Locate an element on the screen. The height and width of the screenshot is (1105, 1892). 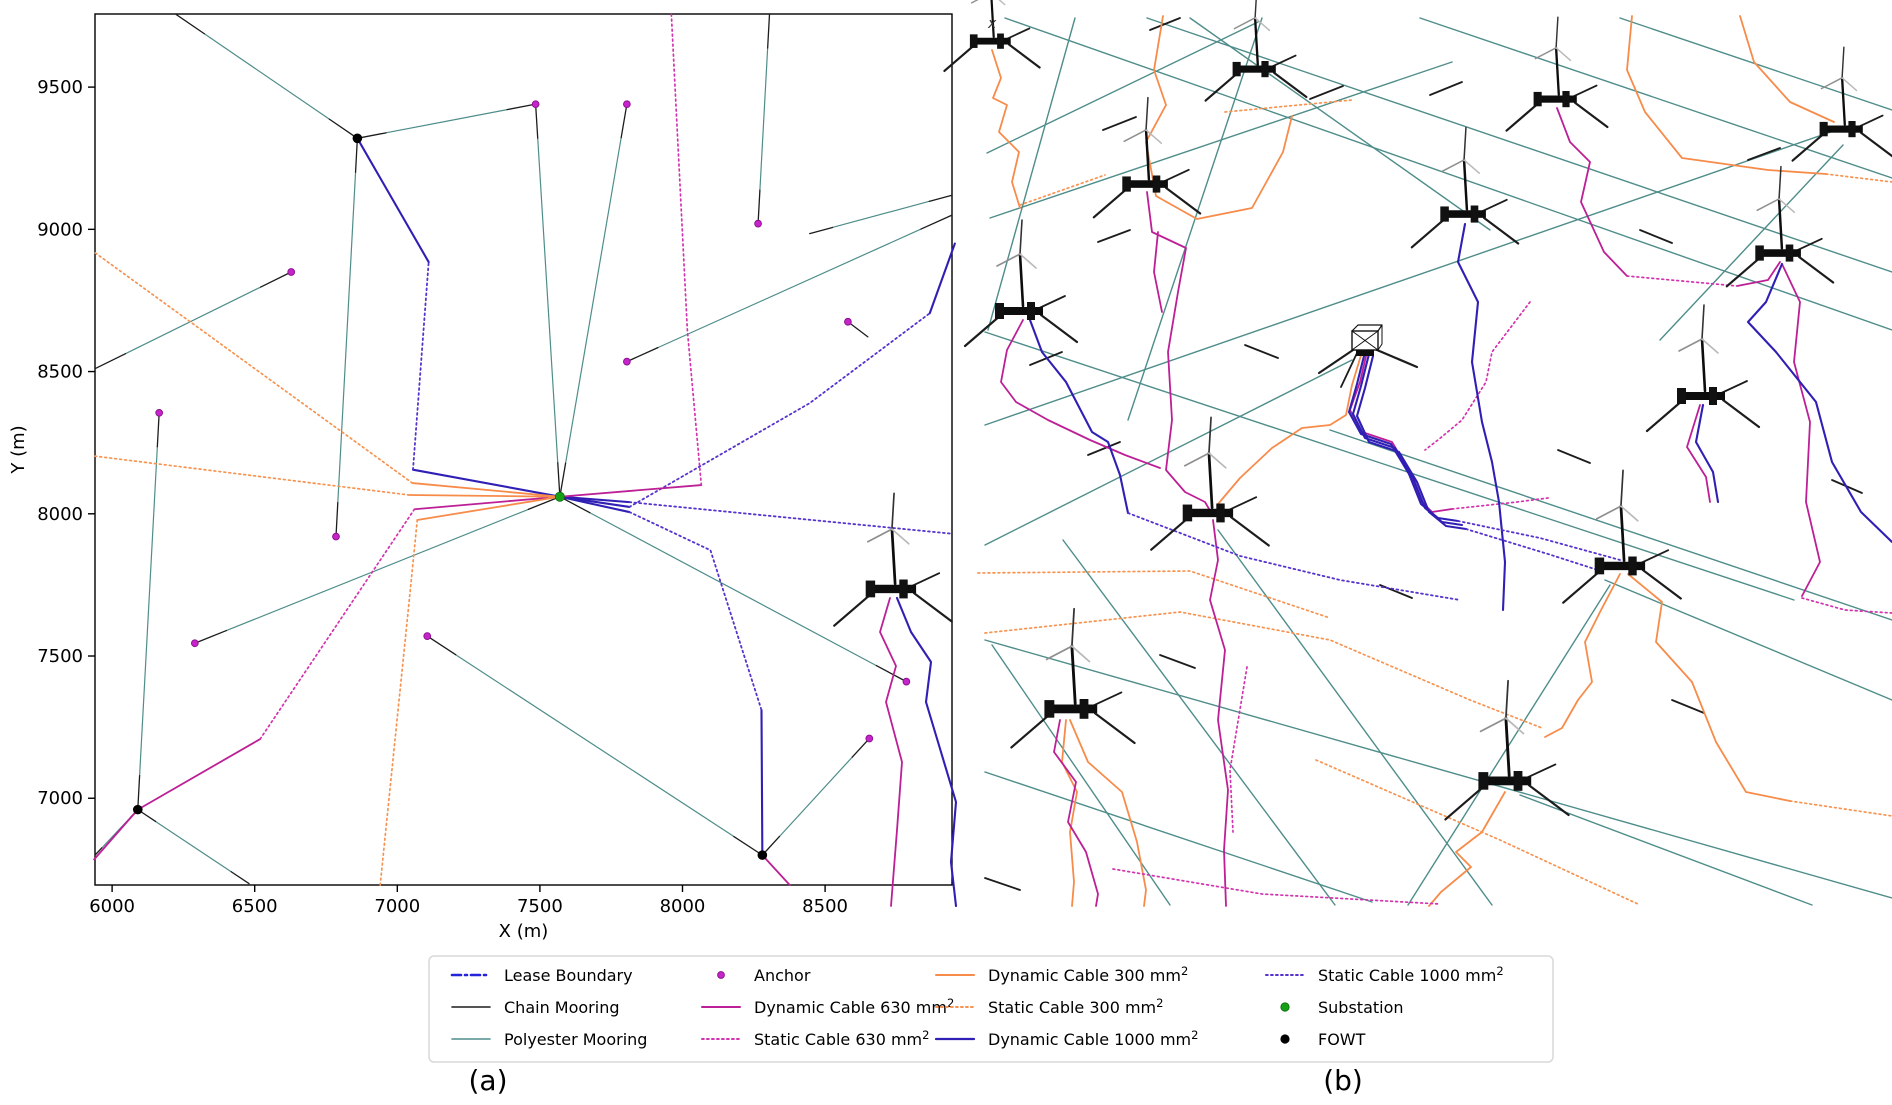
y-tick-label: 8000 is located at coordinates (60, 514).